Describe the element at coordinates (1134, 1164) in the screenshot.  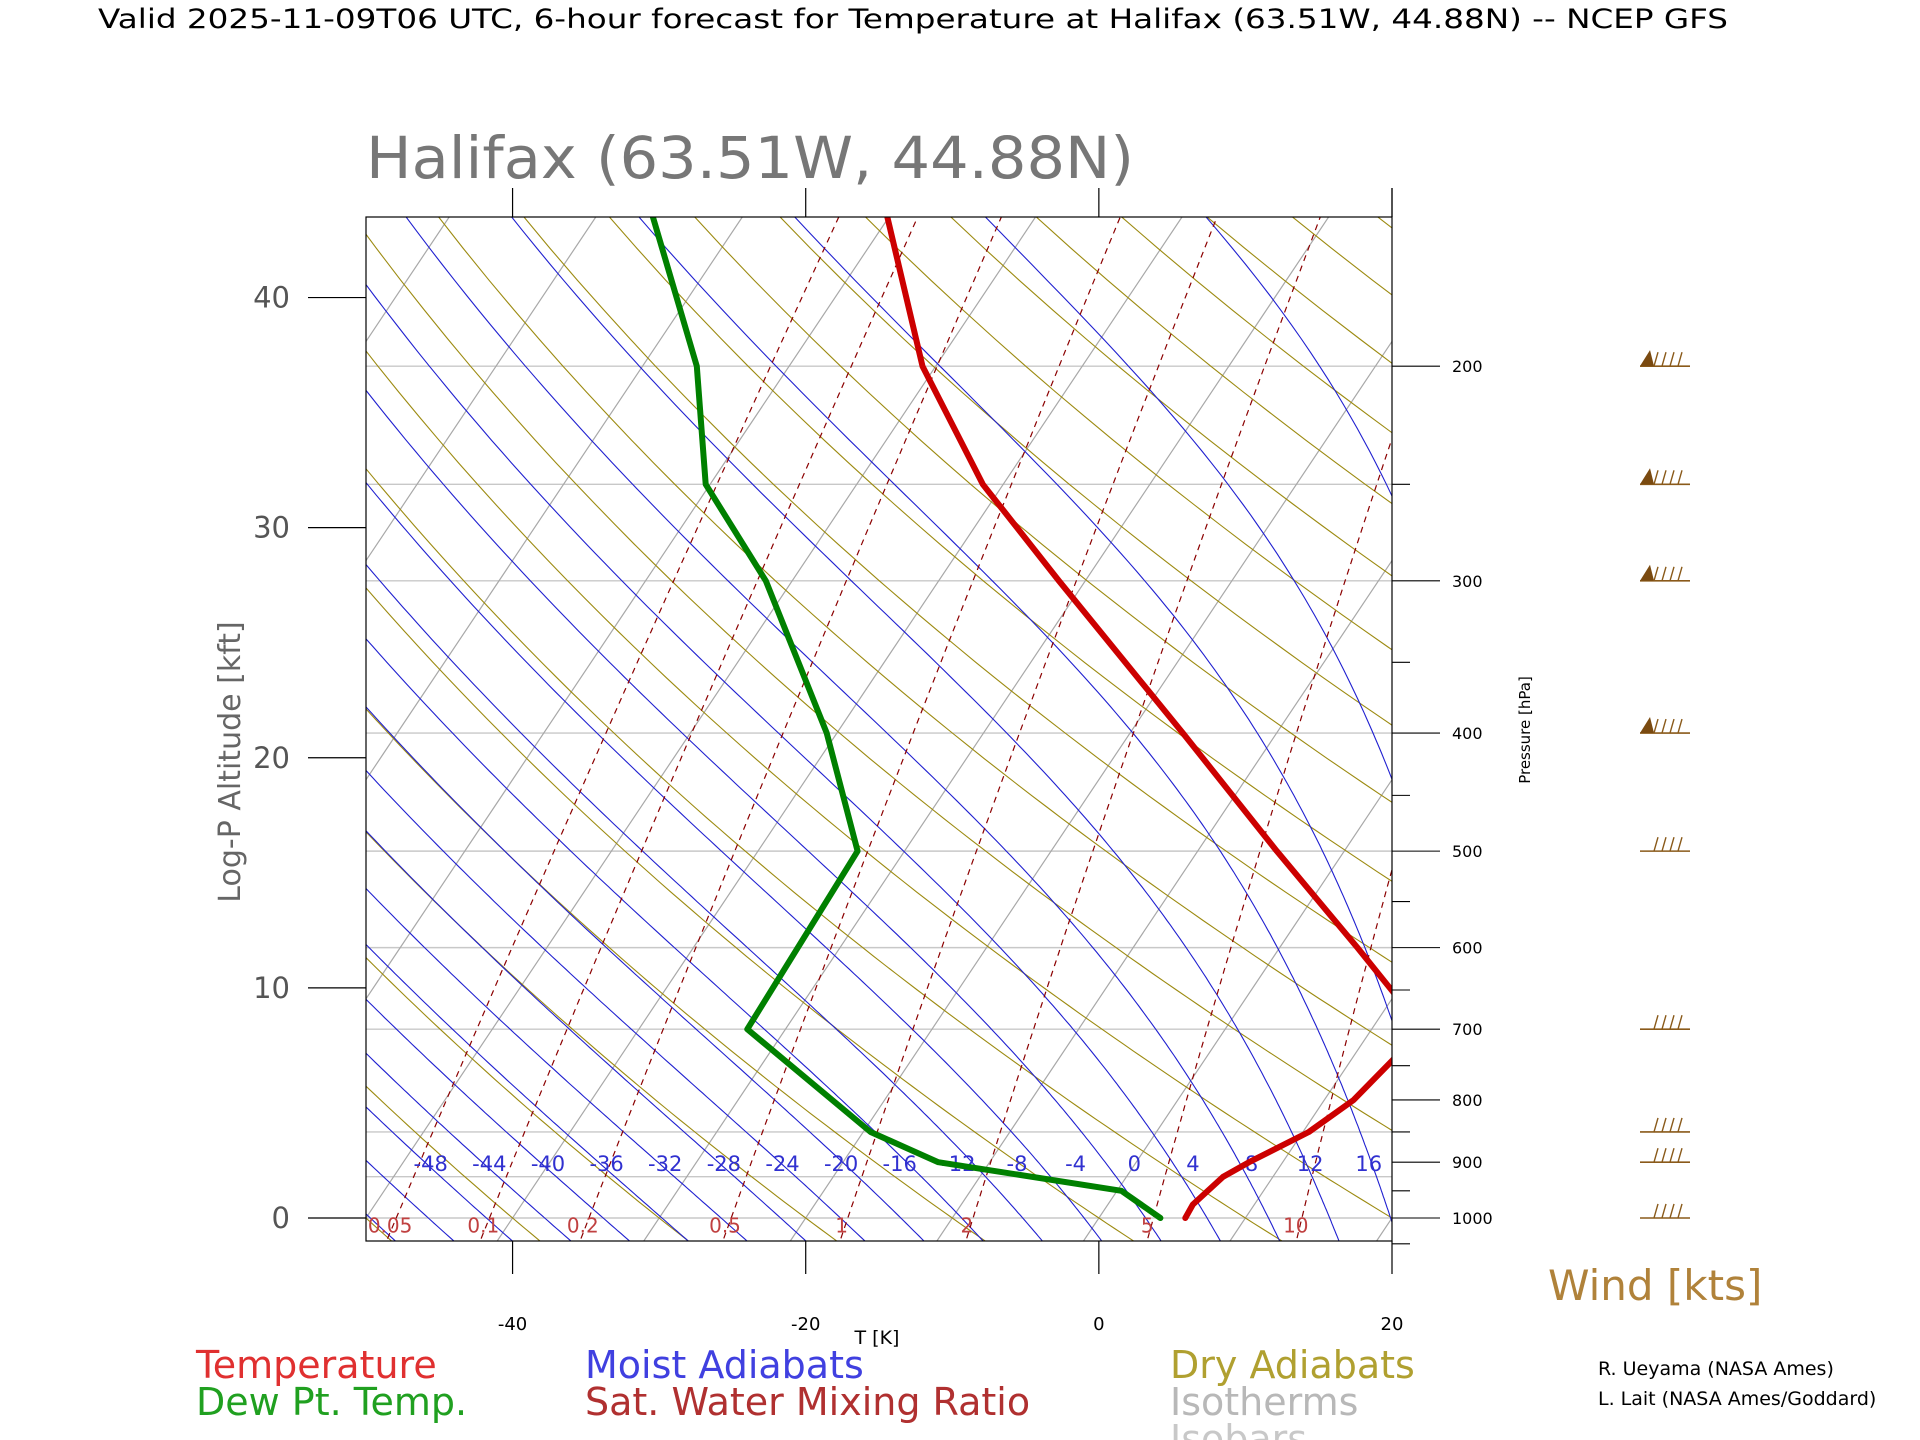
I see `moist-adiabat-label: 0` at that location.